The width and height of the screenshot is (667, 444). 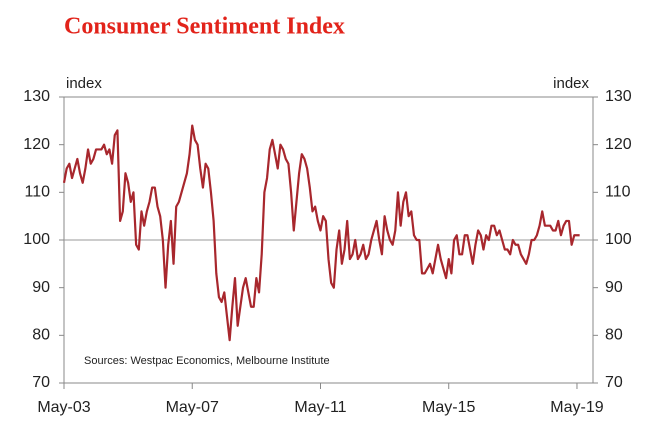 What do you see at coordinates (618, 192) in the screenshot?
I see `y2-tick-label: 110` at bounding box center [618, 192].